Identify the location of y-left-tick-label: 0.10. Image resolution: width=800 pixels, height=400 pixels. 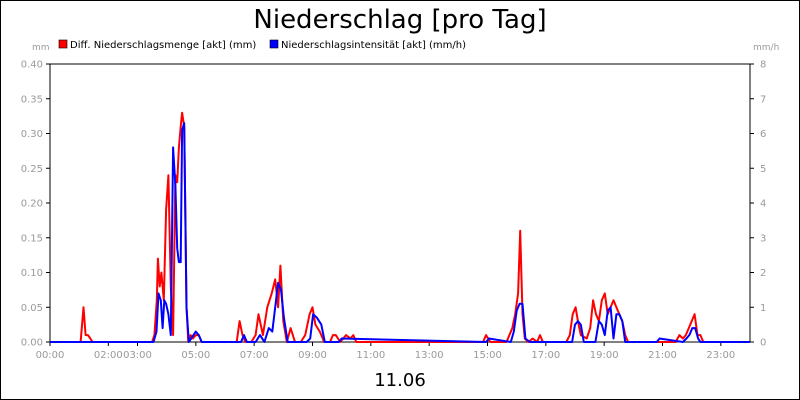
(32, 273).